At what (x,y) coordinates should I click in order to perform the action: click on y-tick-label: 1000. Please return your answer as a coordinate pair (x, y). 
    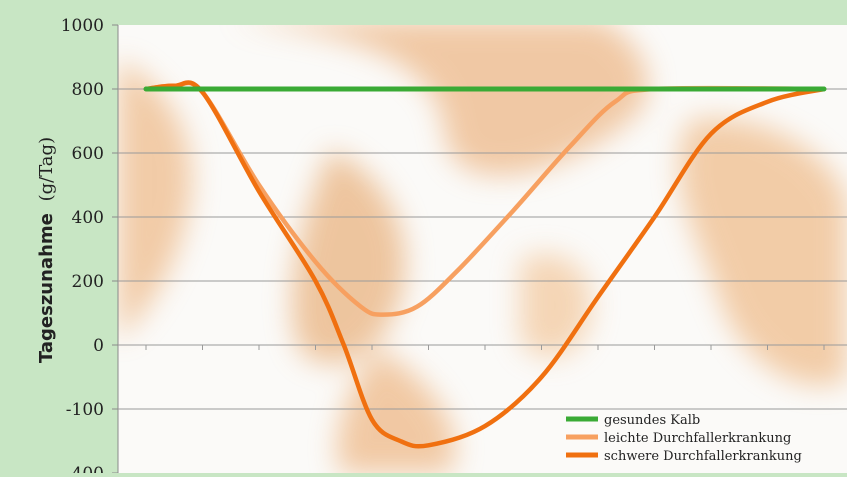
    Looking at the image, I should click on (82, 26).